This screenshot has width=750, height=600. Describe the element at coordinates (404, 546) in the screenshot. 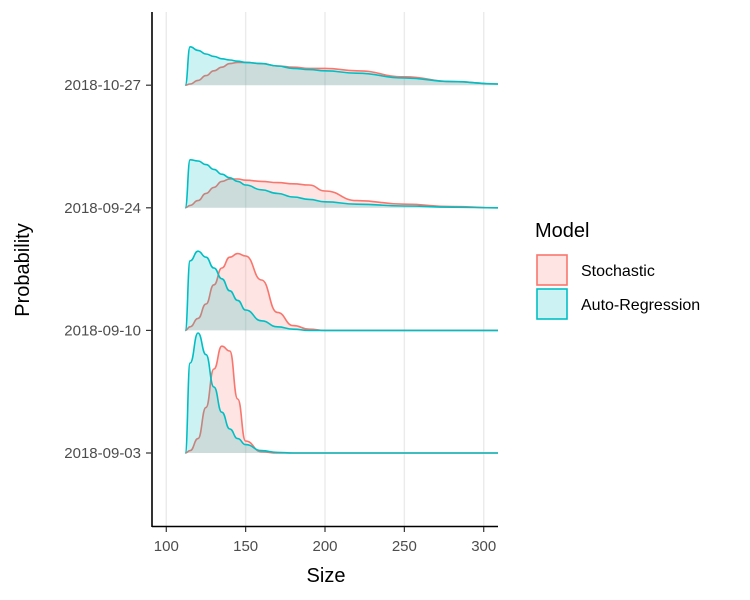

I see `x-tick-label: 250` at that location.